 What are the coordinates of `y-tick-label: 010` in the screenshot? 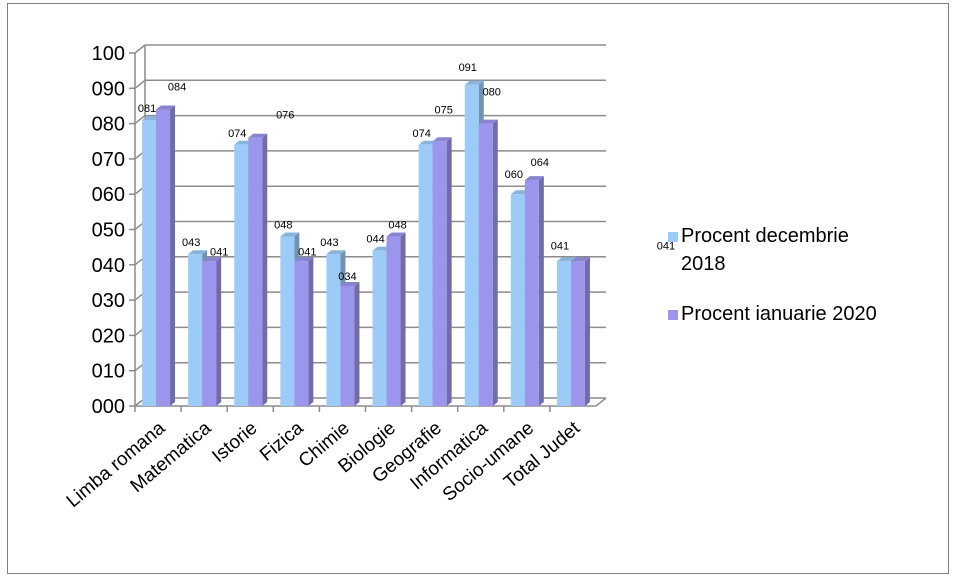 It's located at (108, 372).